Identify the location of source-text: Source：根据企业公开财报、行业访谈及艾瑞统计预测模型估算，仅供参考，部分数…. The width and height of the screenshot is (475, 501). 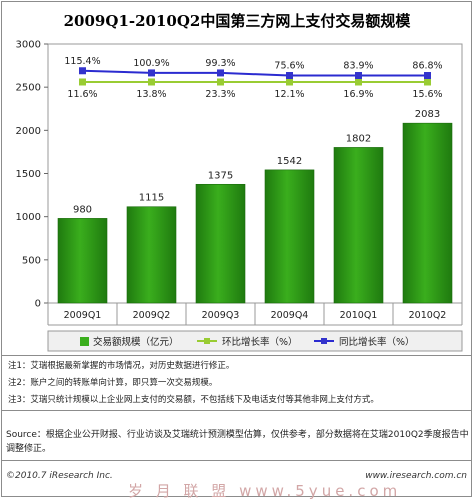
(237, 442).